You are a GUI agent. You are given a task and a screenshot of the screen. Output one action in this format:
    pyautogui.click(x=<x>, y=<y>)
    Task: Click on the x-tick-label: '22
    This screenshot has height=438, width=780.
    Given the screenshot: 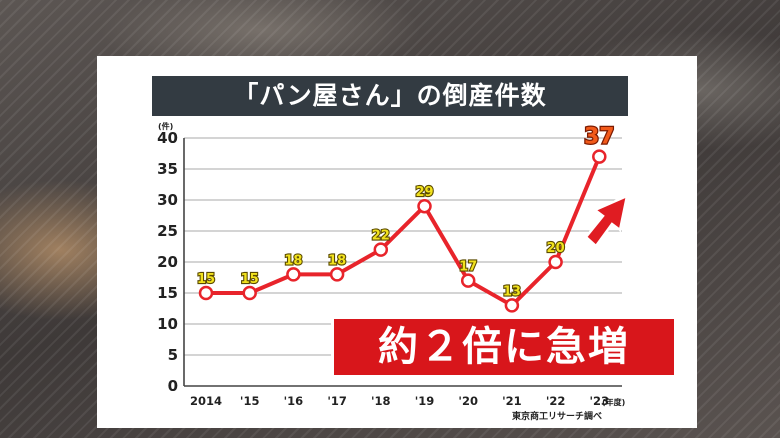 What is the action you would take?
    pyautogui.click(x=556, y=401)
    